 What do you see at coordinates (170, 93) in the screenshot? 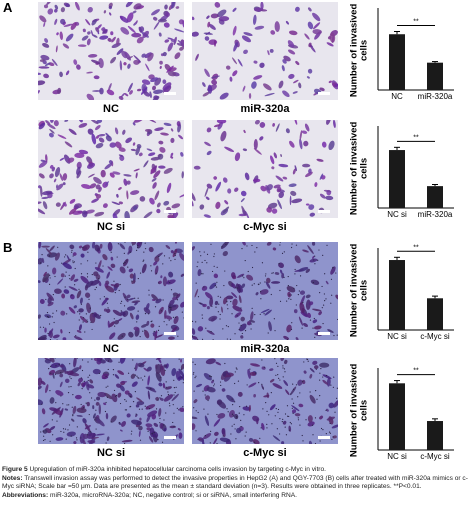
I see `scale-bar` at bounding box center [170, 93].